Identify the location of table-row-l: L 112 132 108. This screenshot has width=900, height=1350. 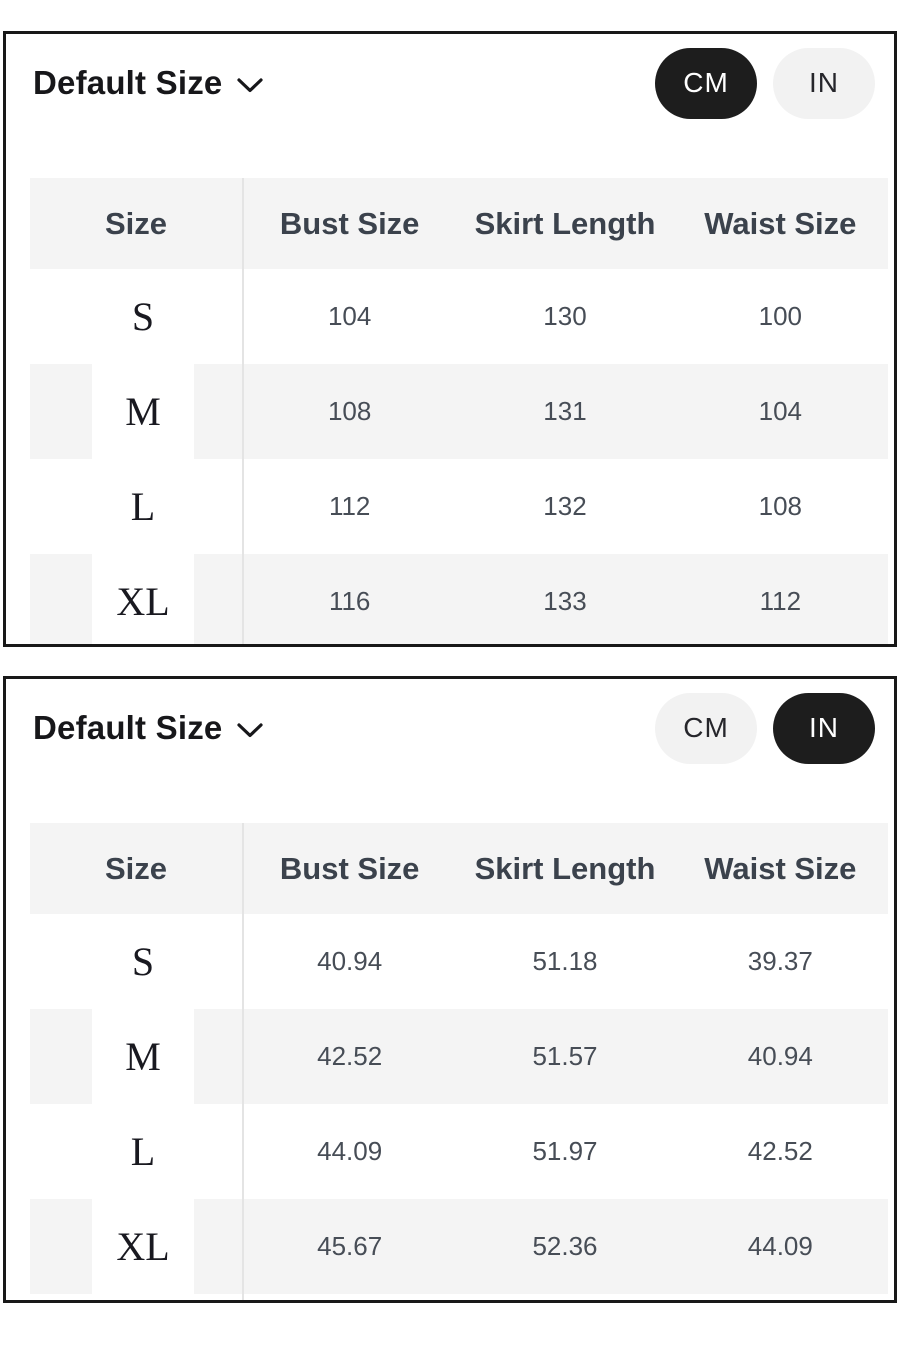
(459, 506).